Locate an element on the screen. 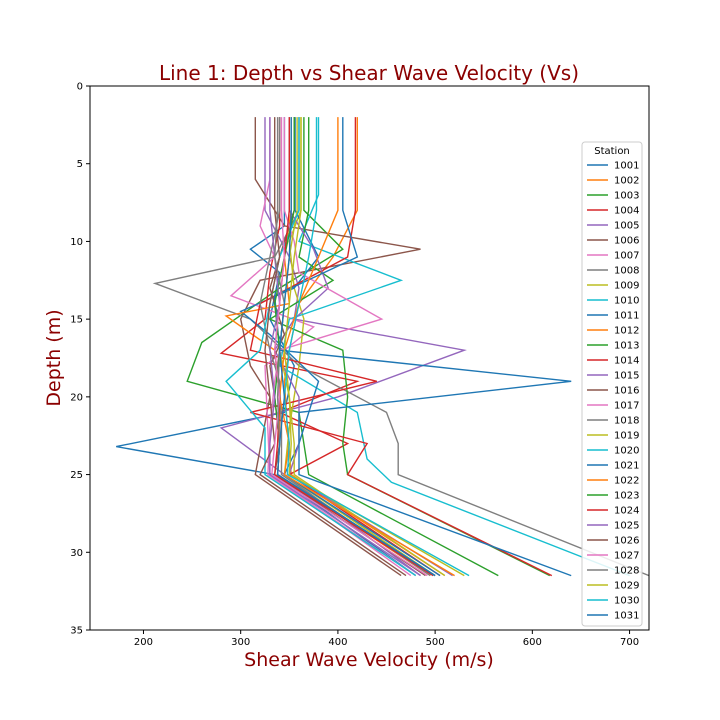  legend-box is located at coordinates (612, 384).